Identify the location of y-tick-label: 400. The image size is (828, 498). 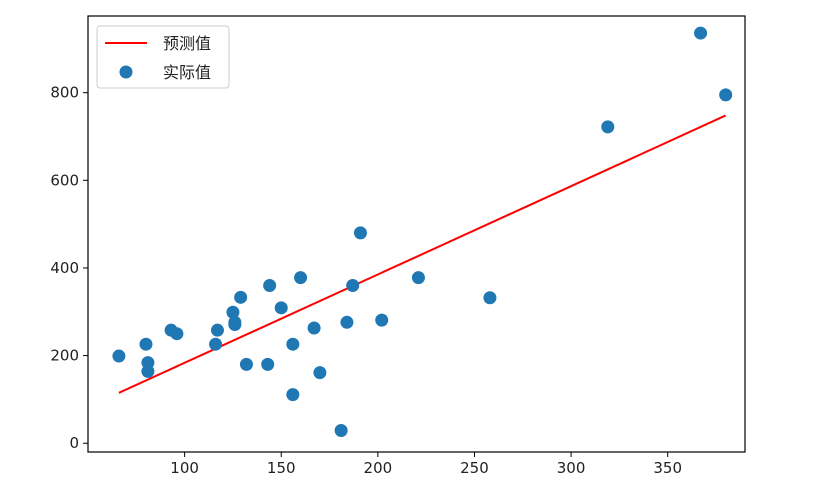
(64, 268).